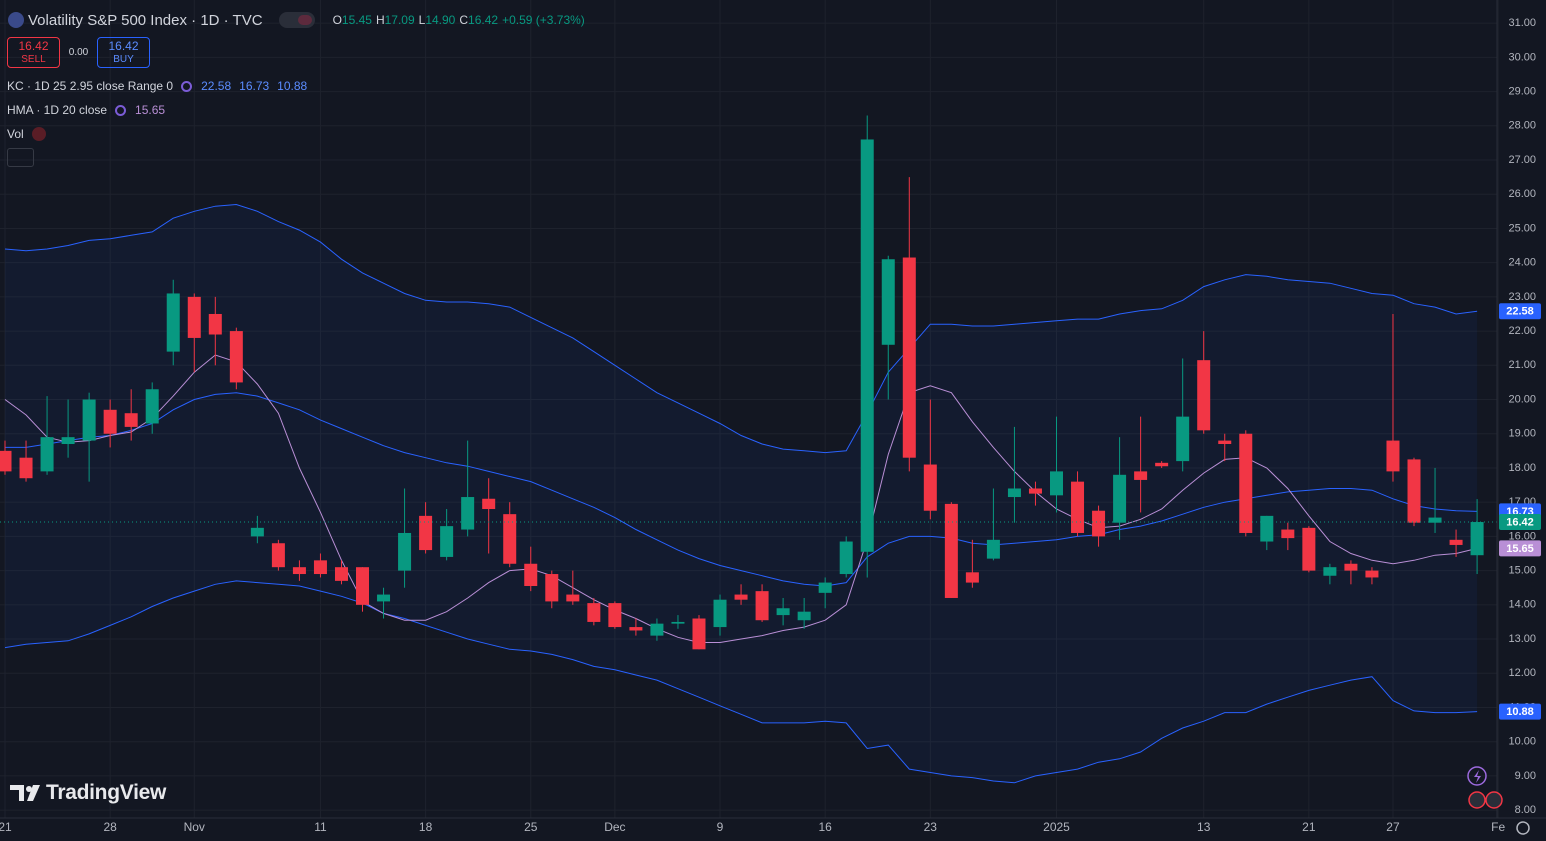  I want to click on buy-button: 16.42 BUY, so click(123, 52).